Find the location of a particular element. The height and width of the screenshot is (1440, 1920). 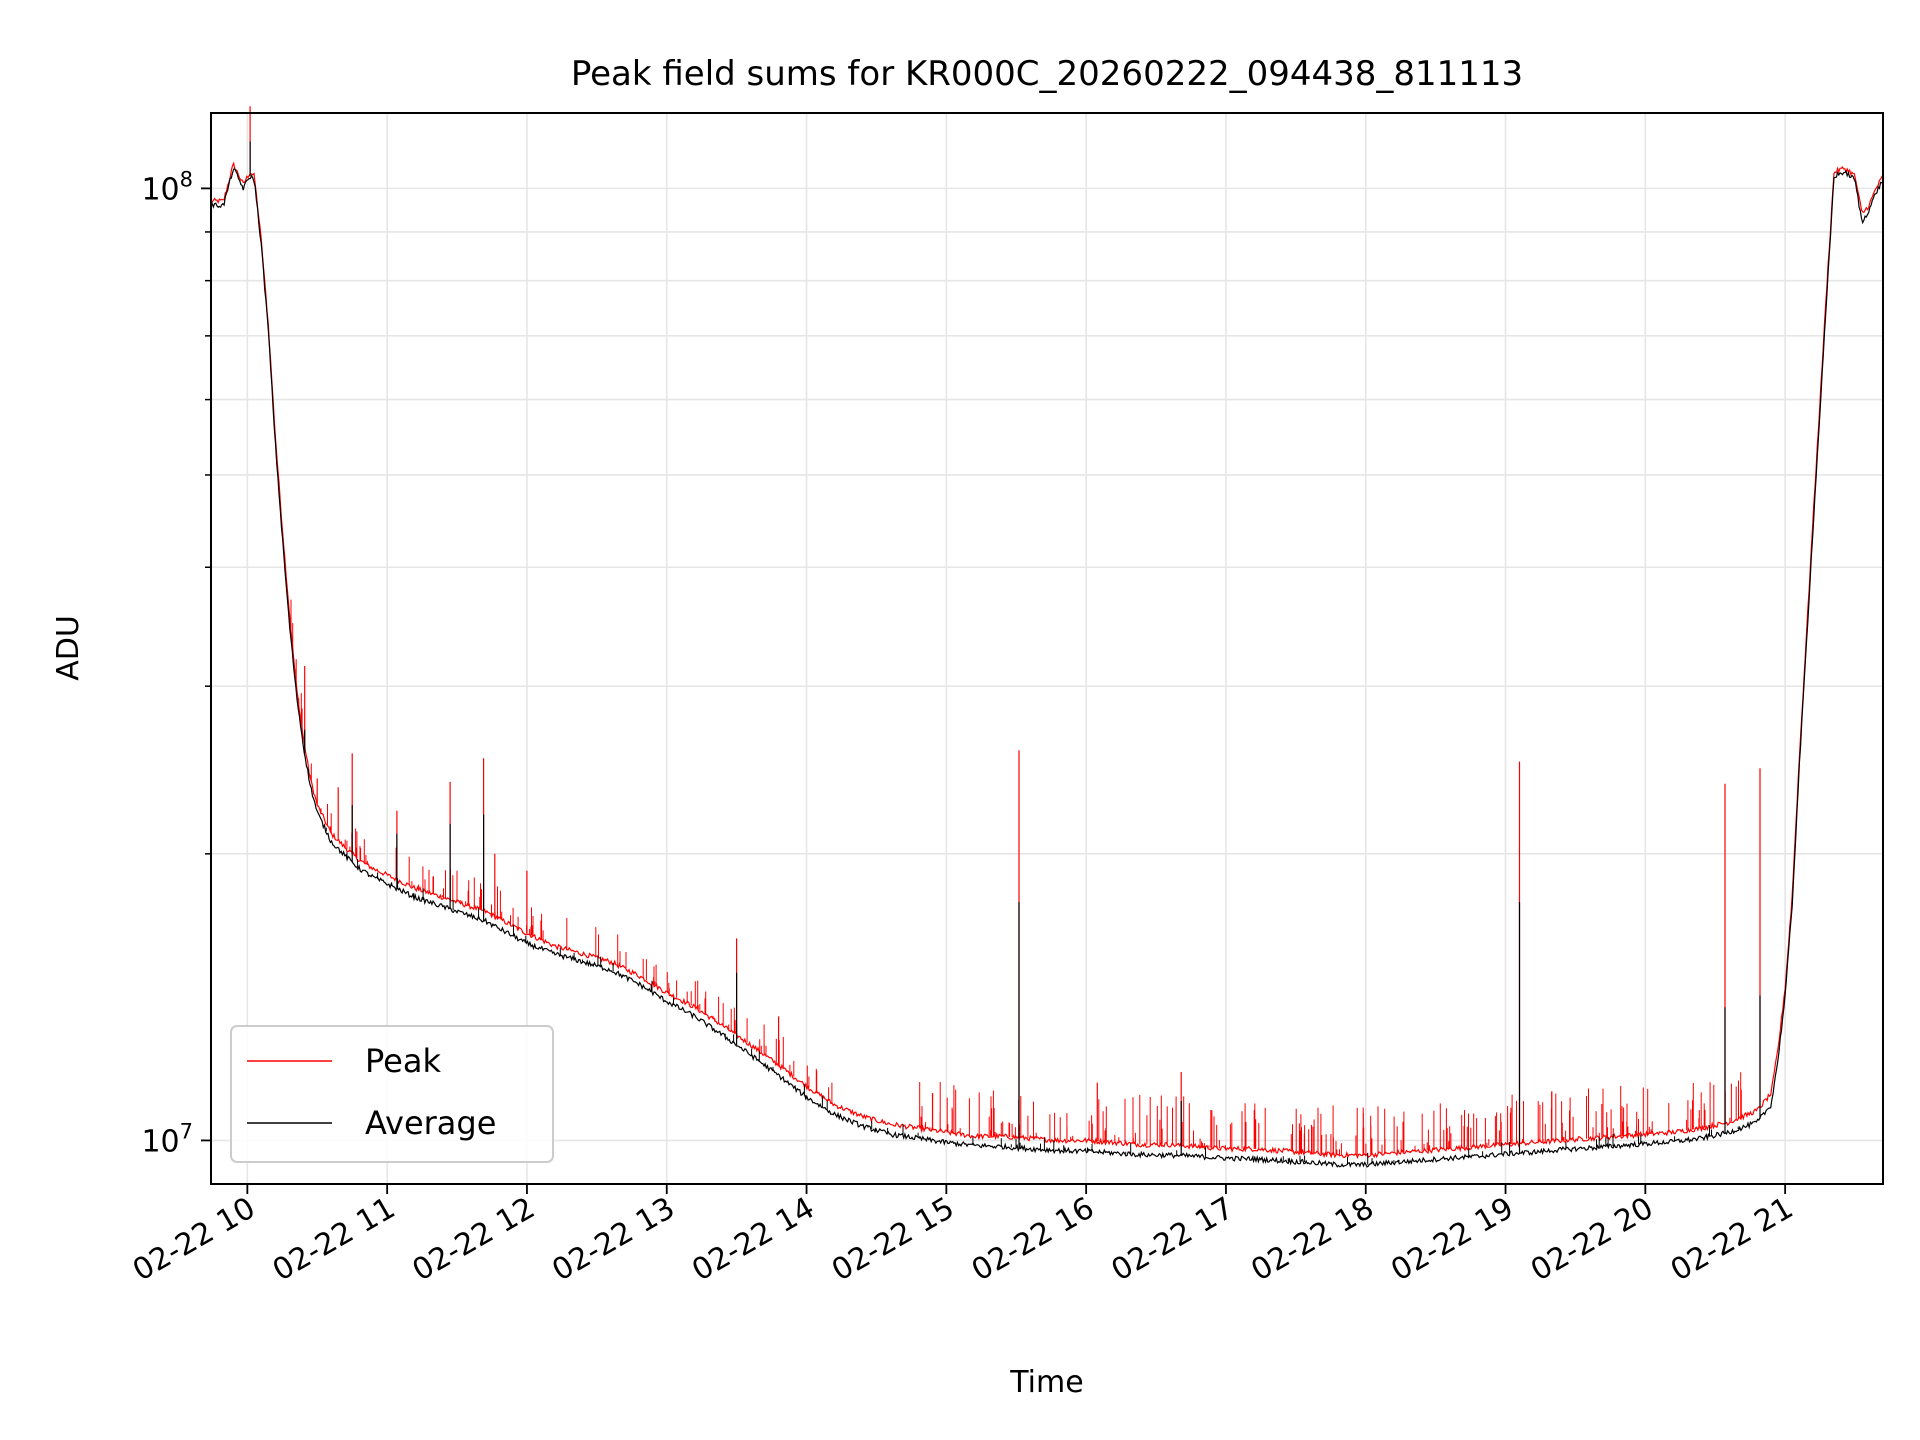

y-axis-label: ADU is located at coordinates (68, 648).